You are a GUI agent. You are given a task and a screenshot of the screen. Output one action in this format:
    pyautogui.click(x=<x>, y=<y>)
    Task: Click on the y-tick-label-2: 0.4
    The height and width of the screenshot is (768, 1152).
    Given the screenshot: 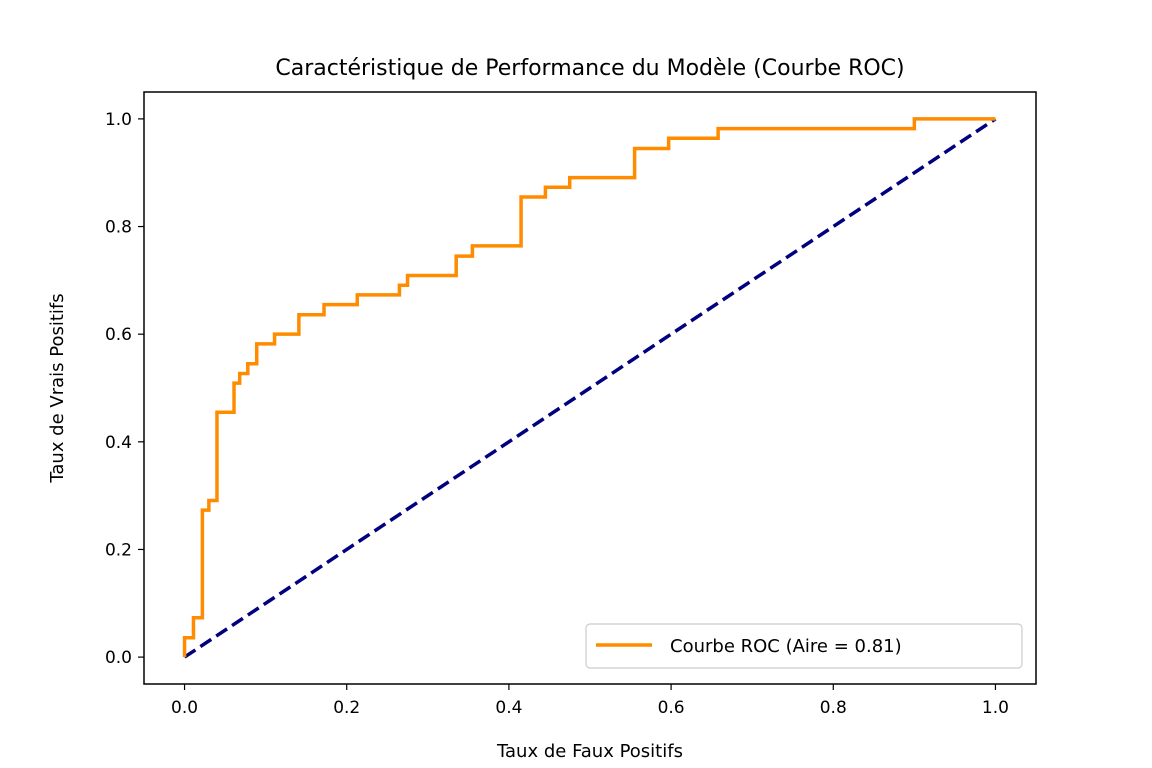 What is the action you would take?
    pyautogui.click(x=118, y=443)
    